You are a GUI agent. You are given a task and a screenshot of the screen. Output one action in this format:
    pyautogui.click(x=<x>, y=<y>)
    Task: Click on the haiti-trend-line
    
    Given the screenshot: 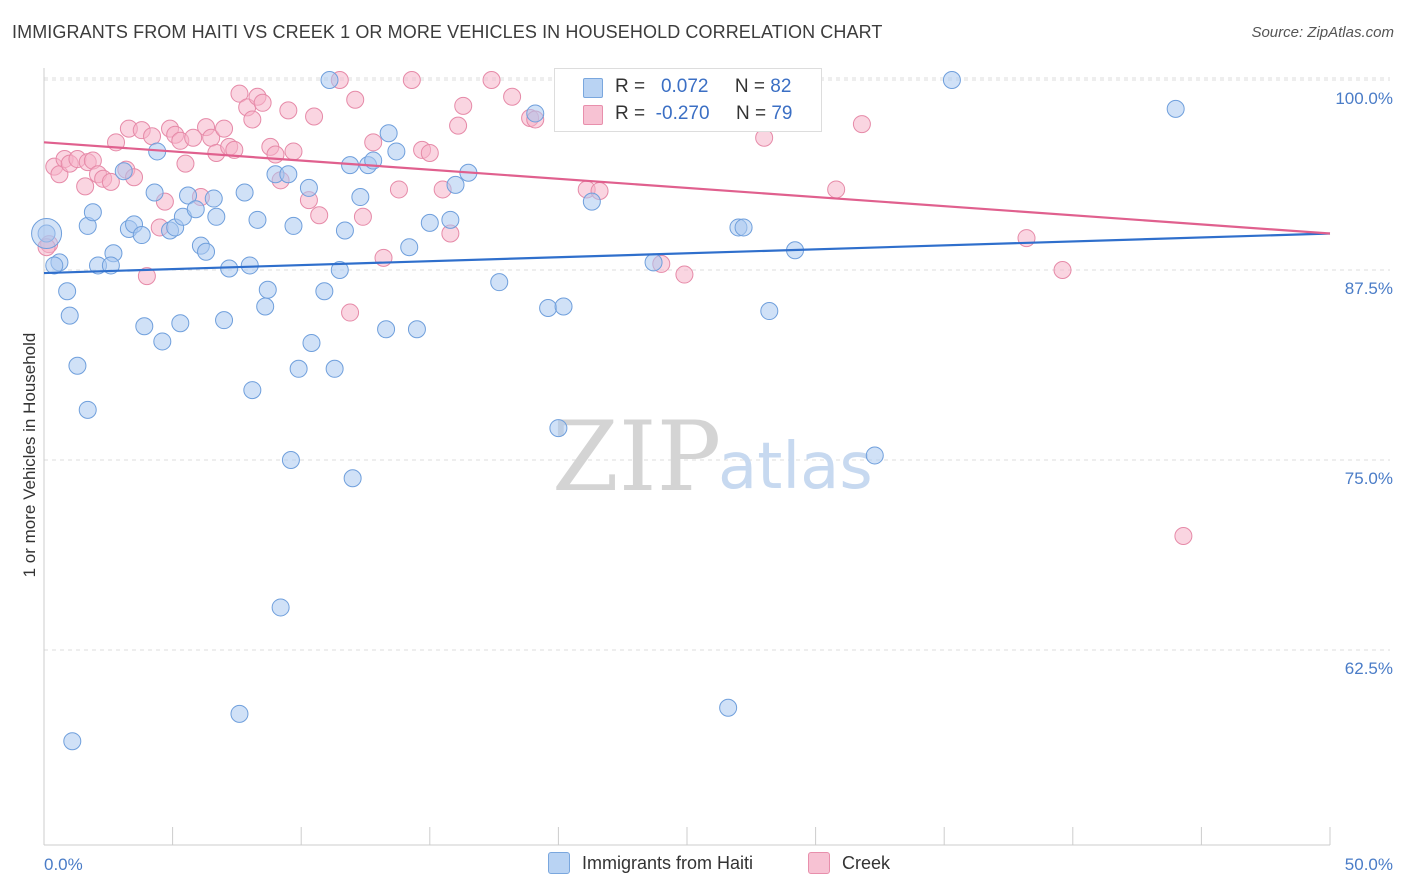 What is the action you would take?
    pyautogui.click(x=687, y=253)
    